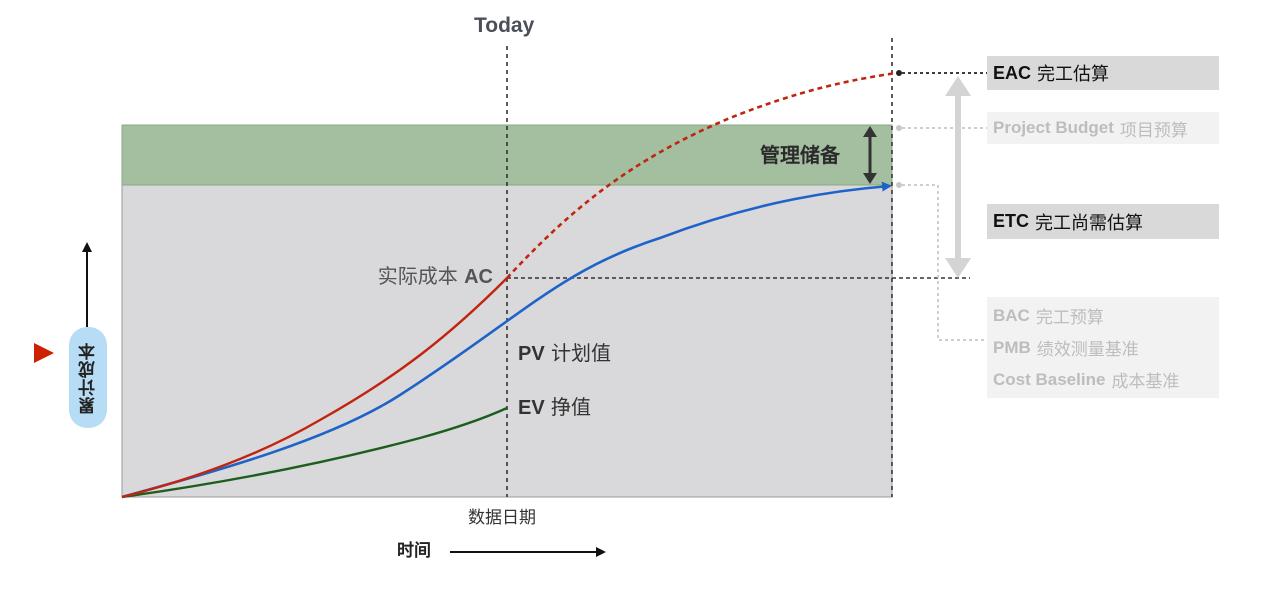 This screenshot has width=1265, height=595. I want to click on etc-box: ETC 完工尚需估算, so click(1103, 221).